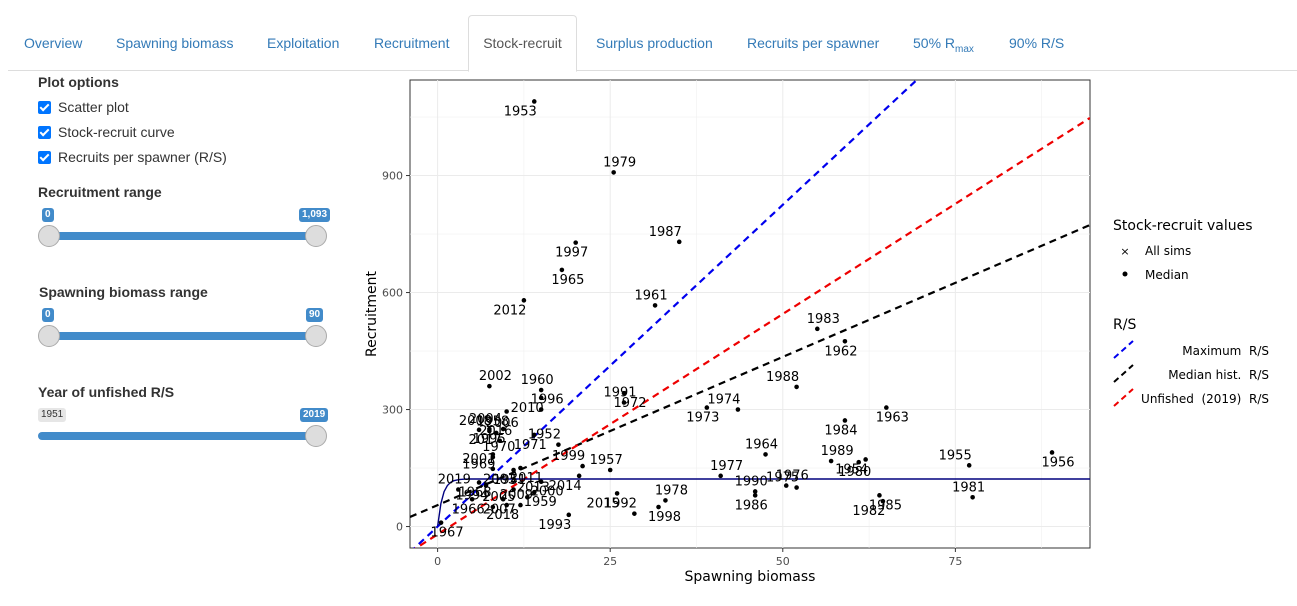 Image resolution: width=1297 pixels, height=606 pixels. I want to click on median-point-1968, so click(479, 482).